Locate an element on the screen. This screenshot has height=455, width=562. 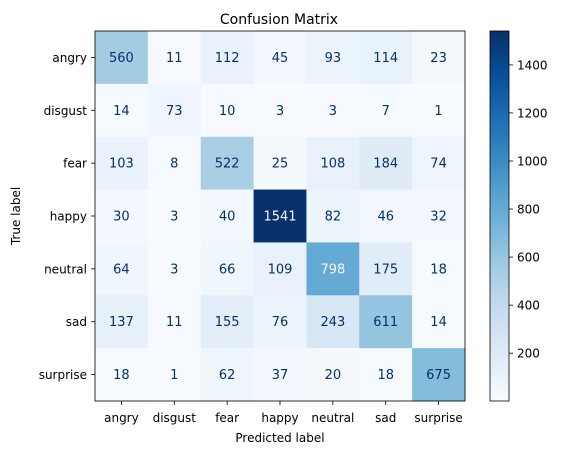
x-tick-label: disgust is located at coordinates (175, 418).